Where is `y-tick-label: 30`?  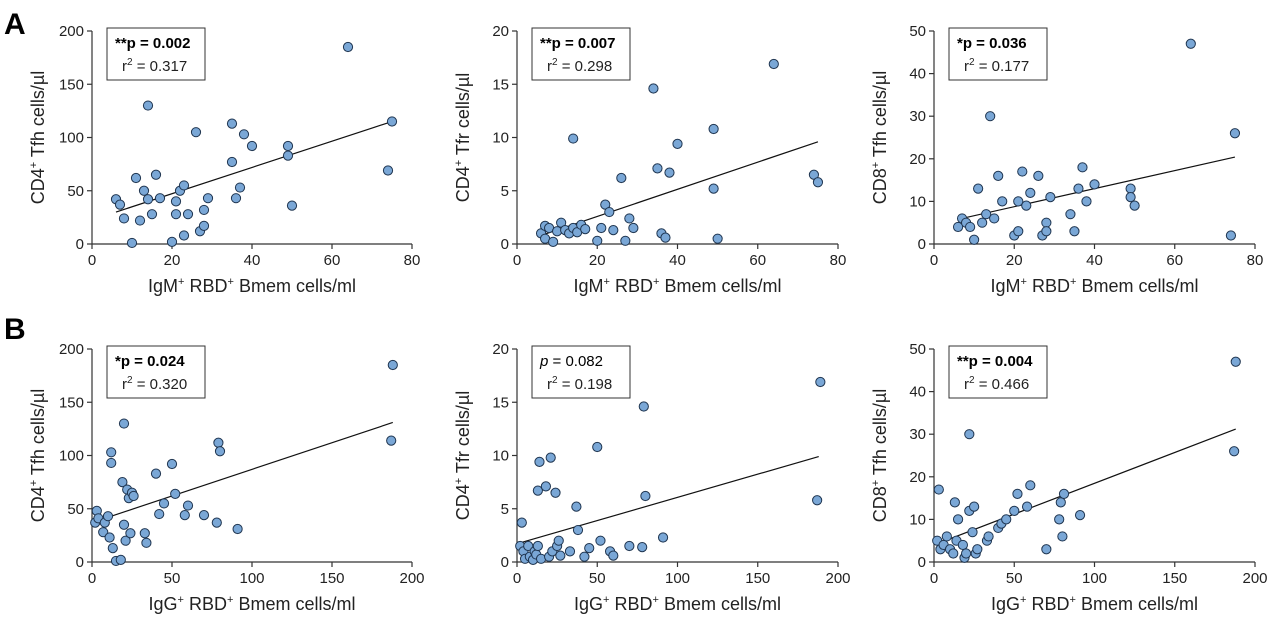 y-tick-label: 30 is located at coordinates (917, 116).